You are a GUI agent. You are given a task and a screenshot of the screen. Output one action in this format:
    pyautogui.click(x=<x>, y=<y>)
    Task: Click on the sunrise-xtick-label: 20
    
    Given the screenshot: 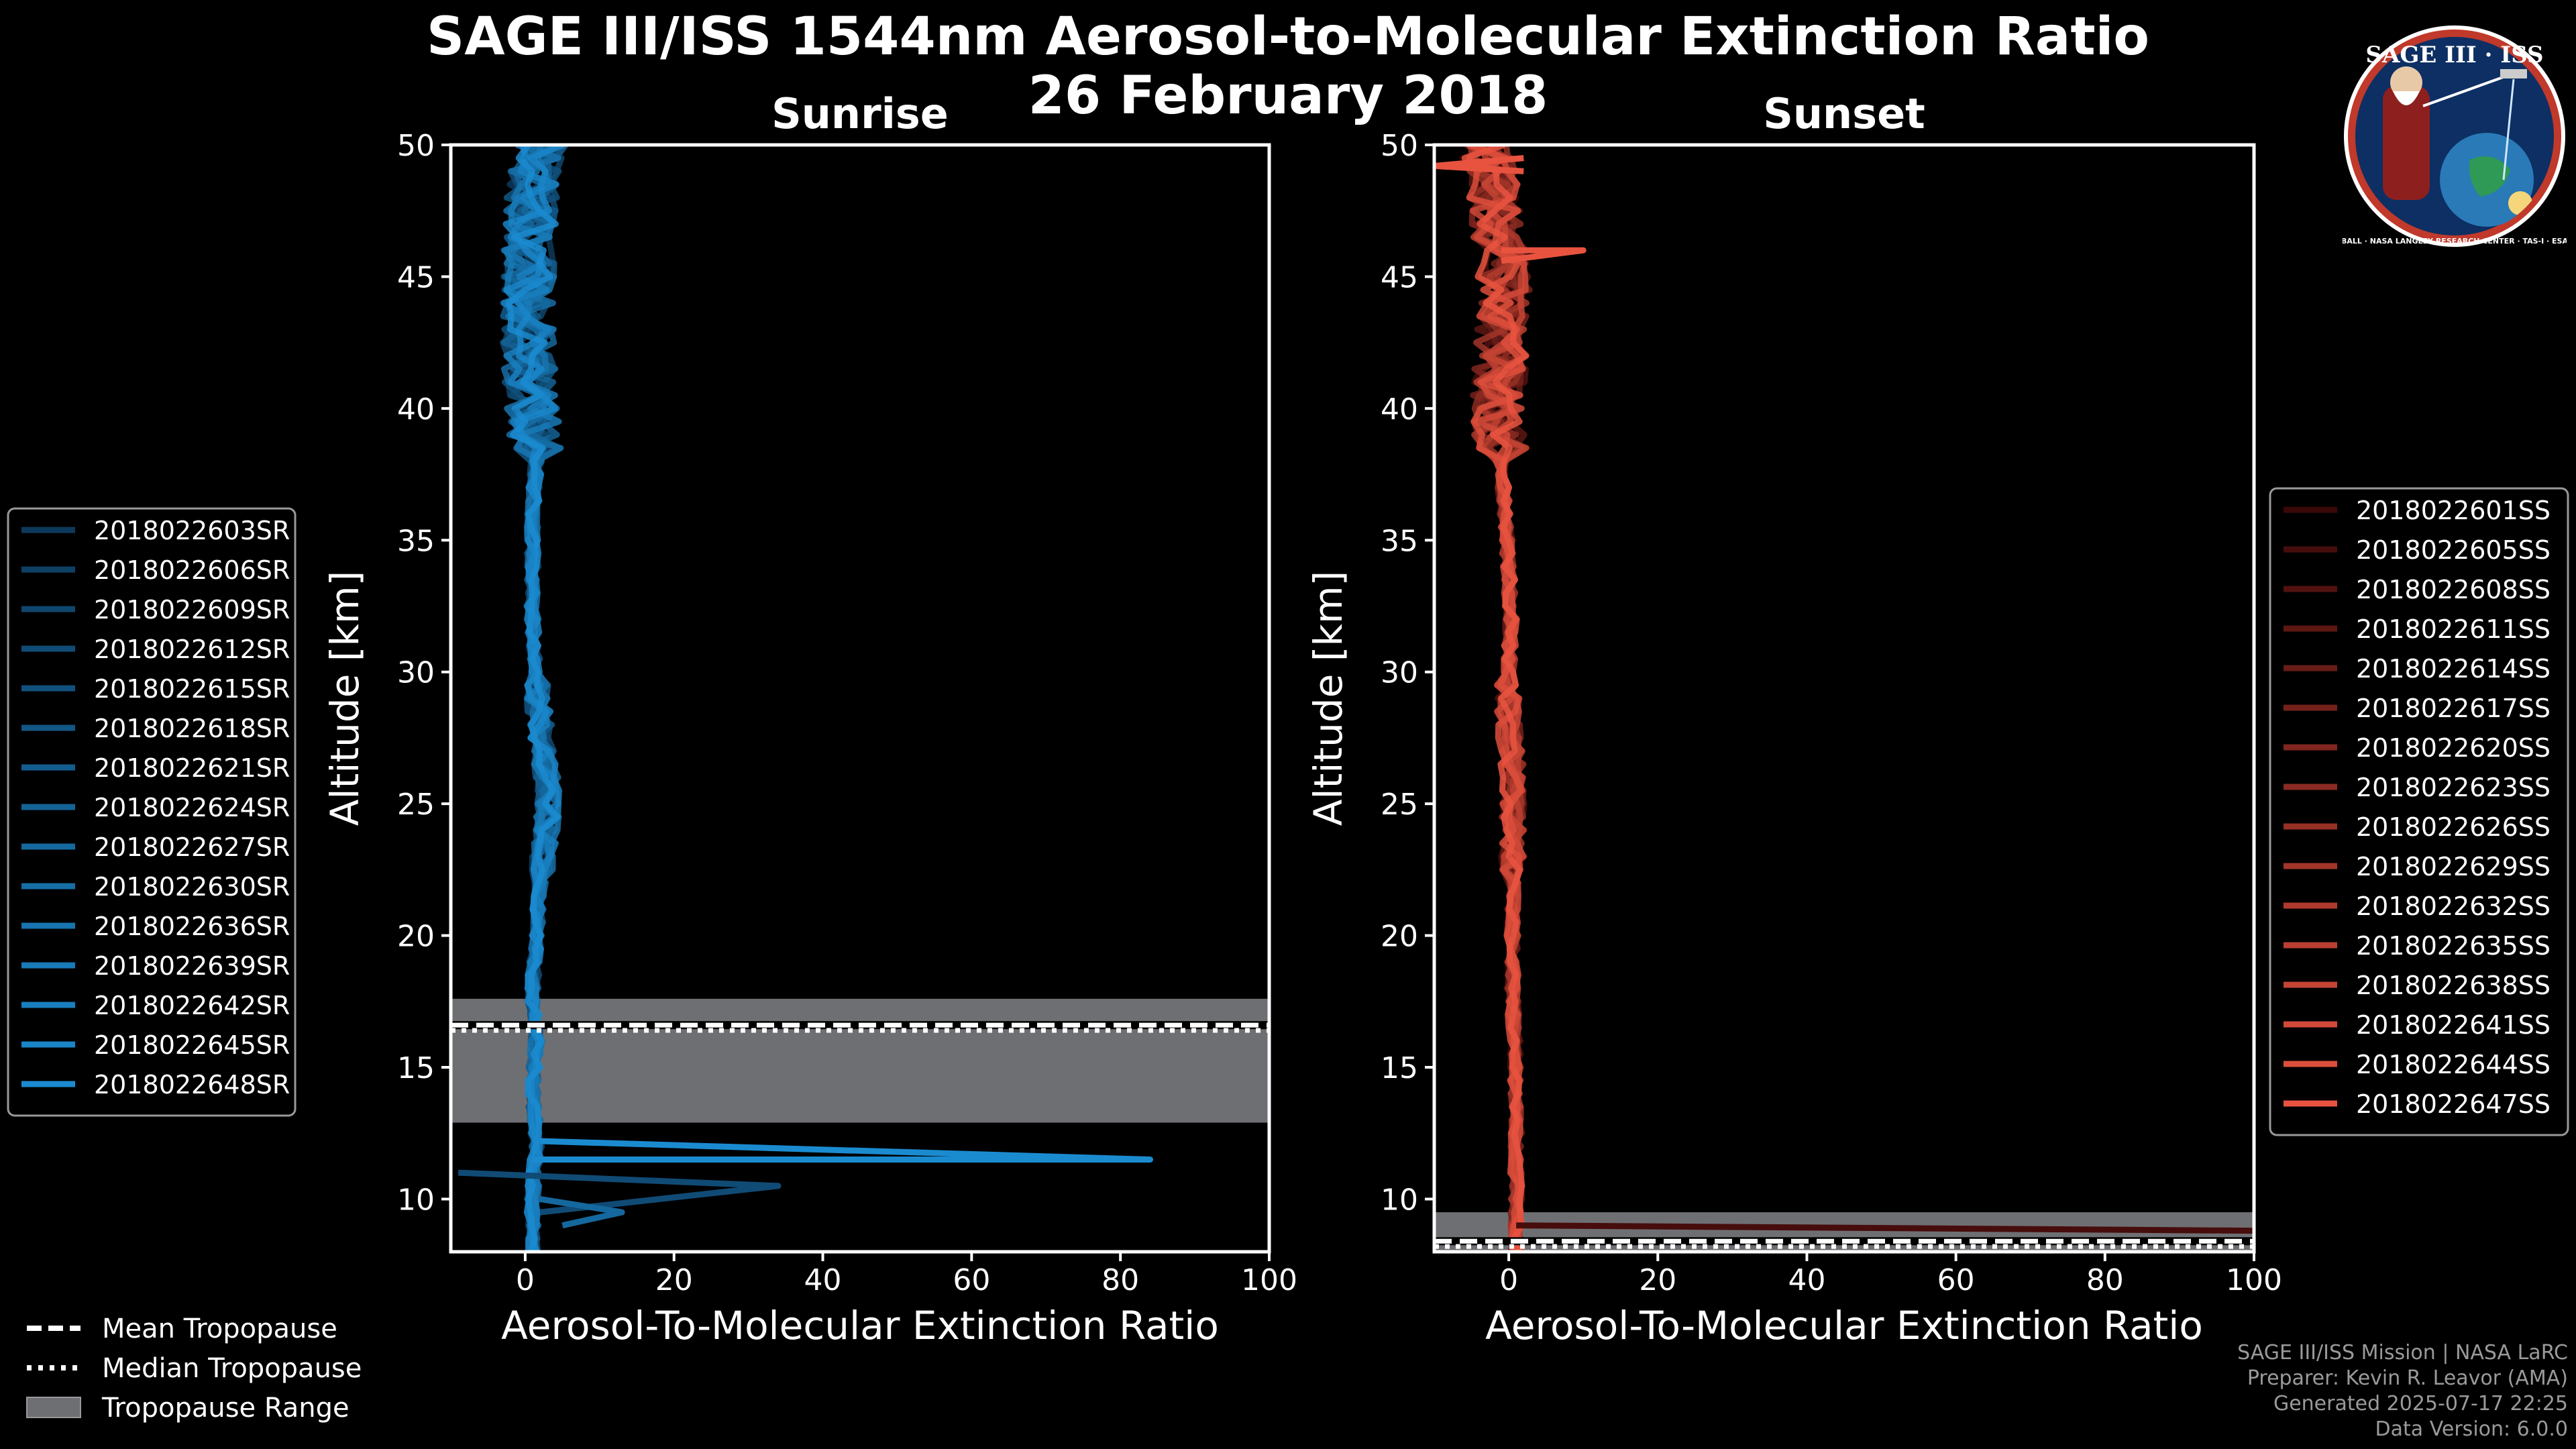 What is the action you would take?
    pyautogui.click(x=674, y=1280)
    